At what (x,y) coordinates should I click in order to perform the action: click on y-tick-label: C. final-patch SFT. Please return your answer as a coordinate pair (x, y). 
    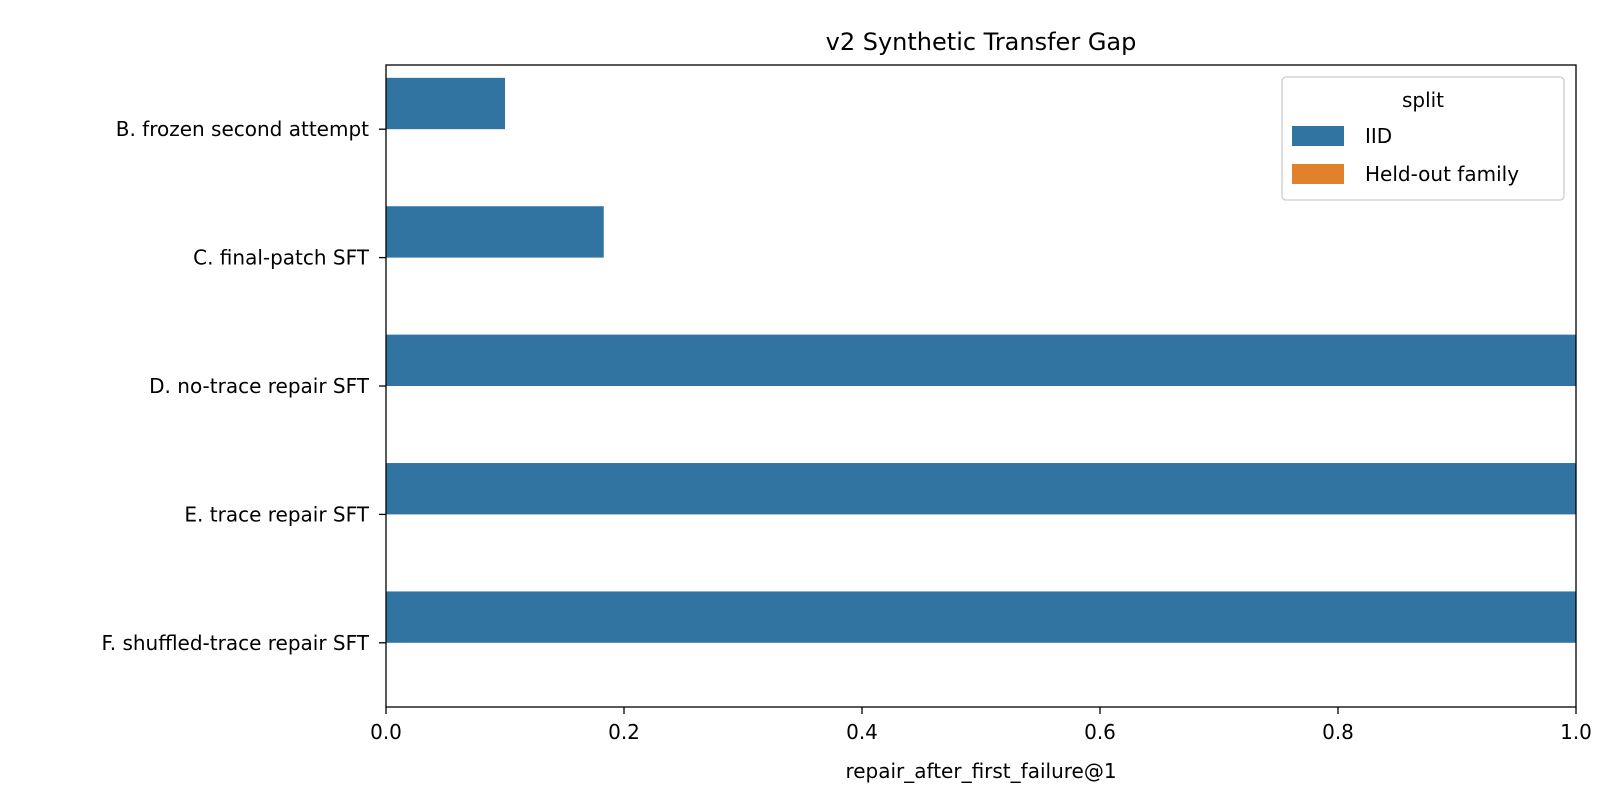
    Looking at the image, I should click on (281, 258).